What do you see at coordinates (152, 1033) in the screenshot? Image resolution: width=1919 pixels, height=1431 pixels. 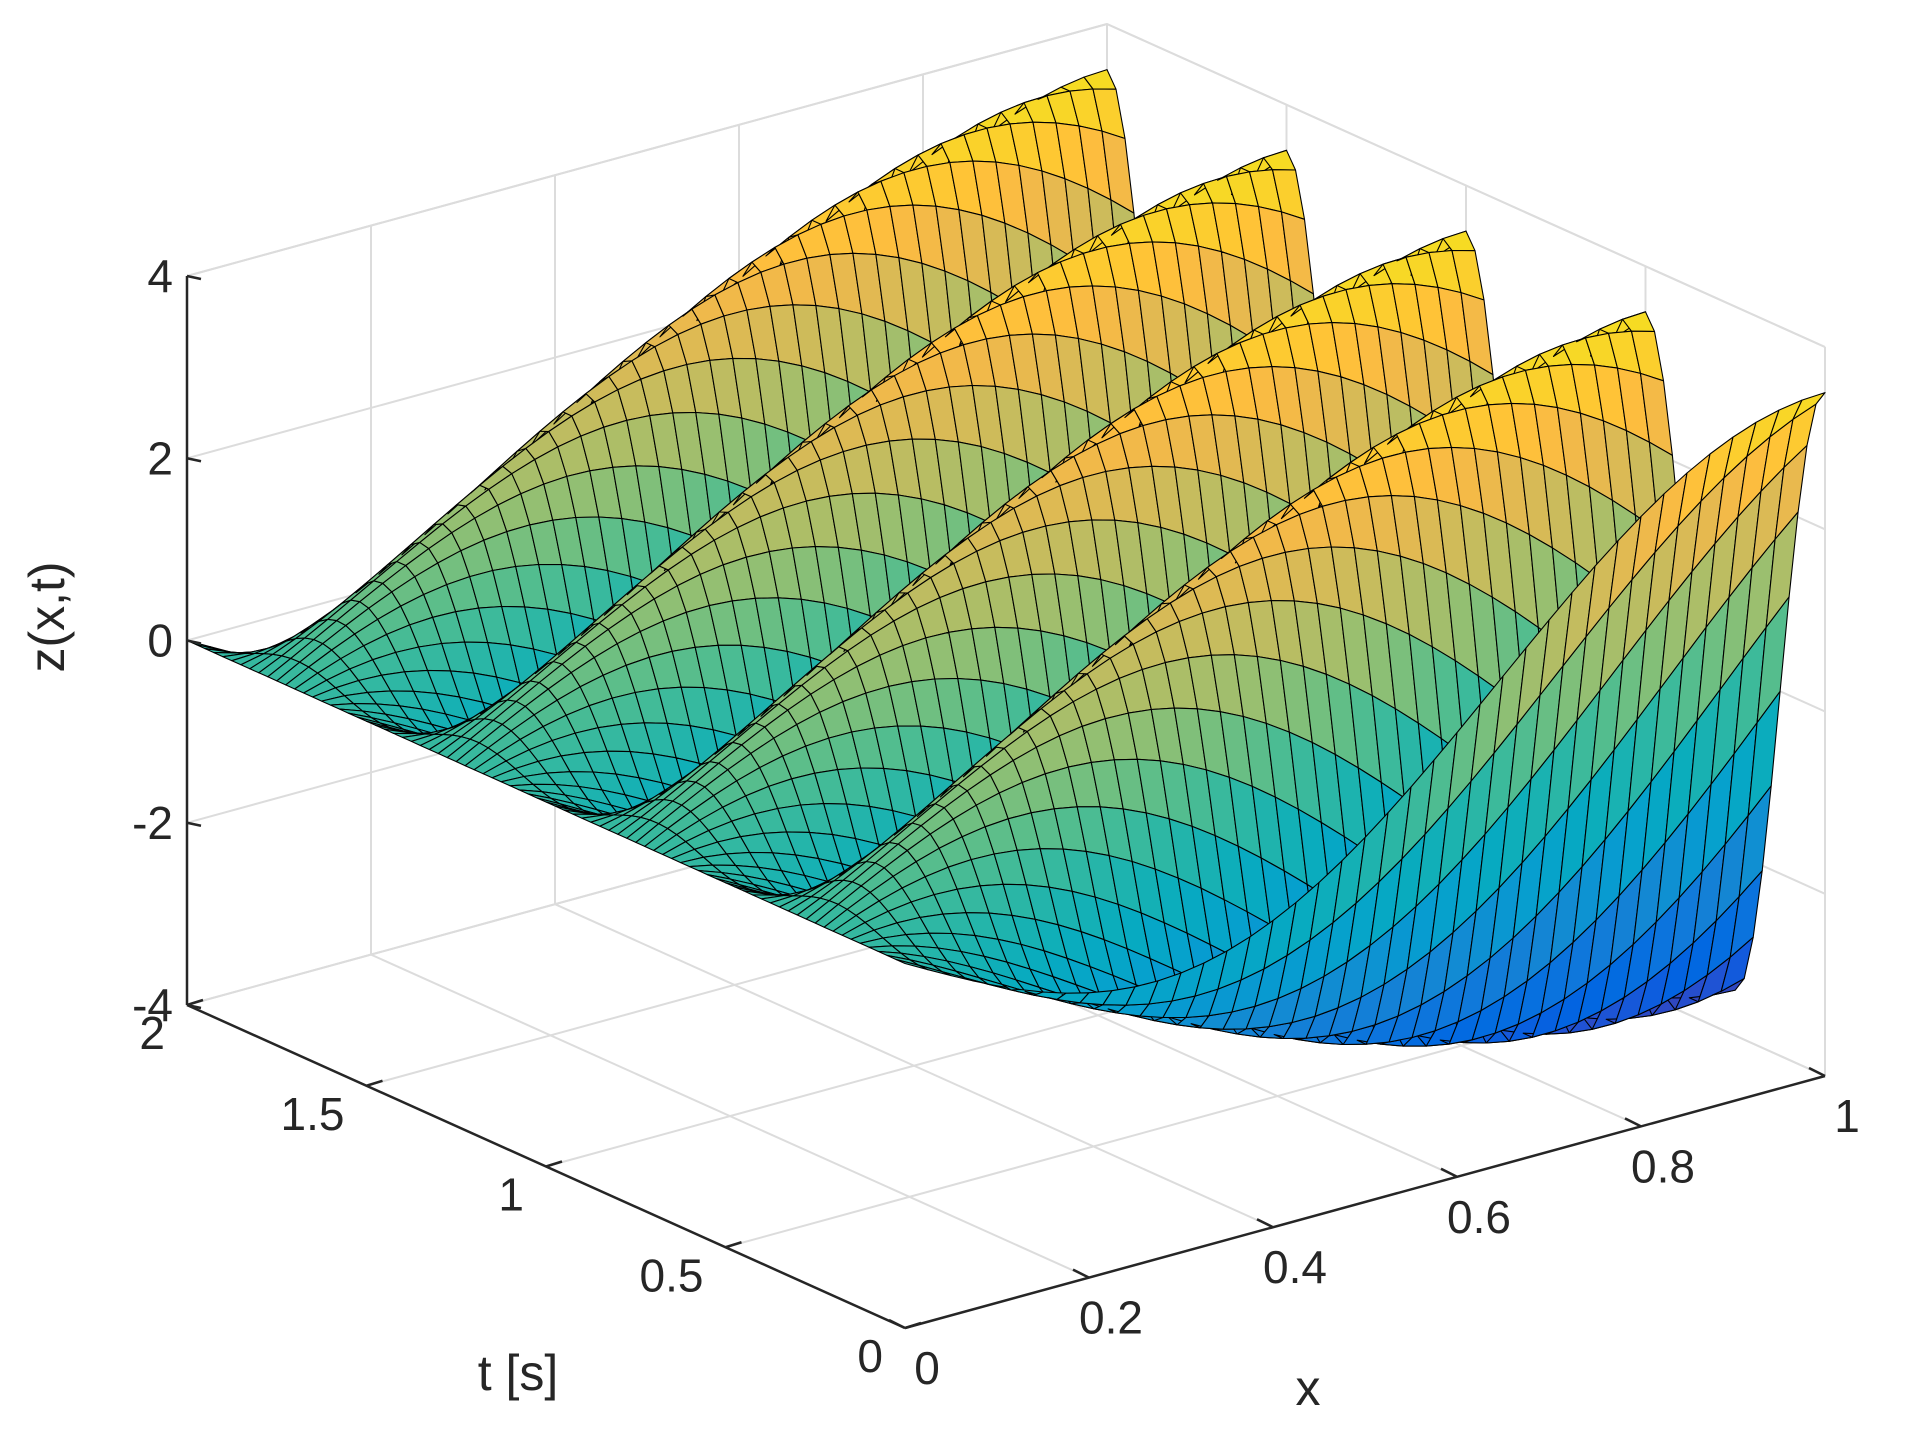 I see `t-tick-label: 2` at bounding box center [152, 1033].